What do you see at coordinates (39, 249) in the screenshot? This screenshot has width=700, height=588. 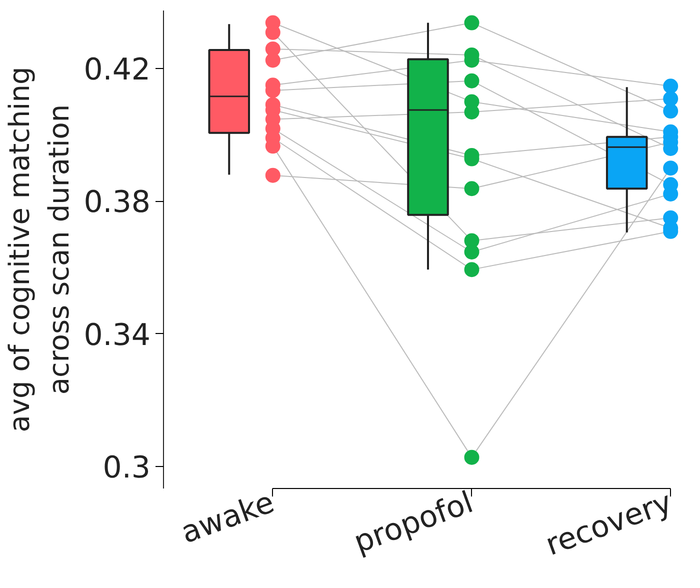 I see `y-axis-title: avg of cognitive matching across scan duration` at bounding box center [39, 249].